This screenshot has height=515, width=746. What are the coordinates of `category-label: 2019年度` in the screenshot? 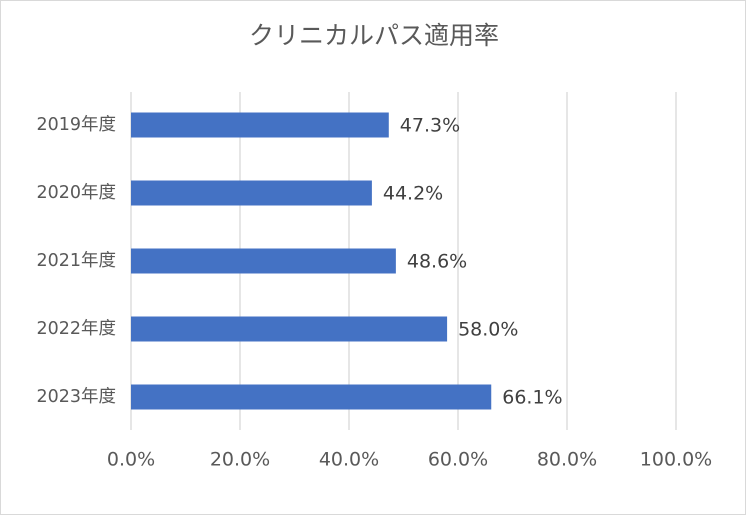 It's located at (76, 125).